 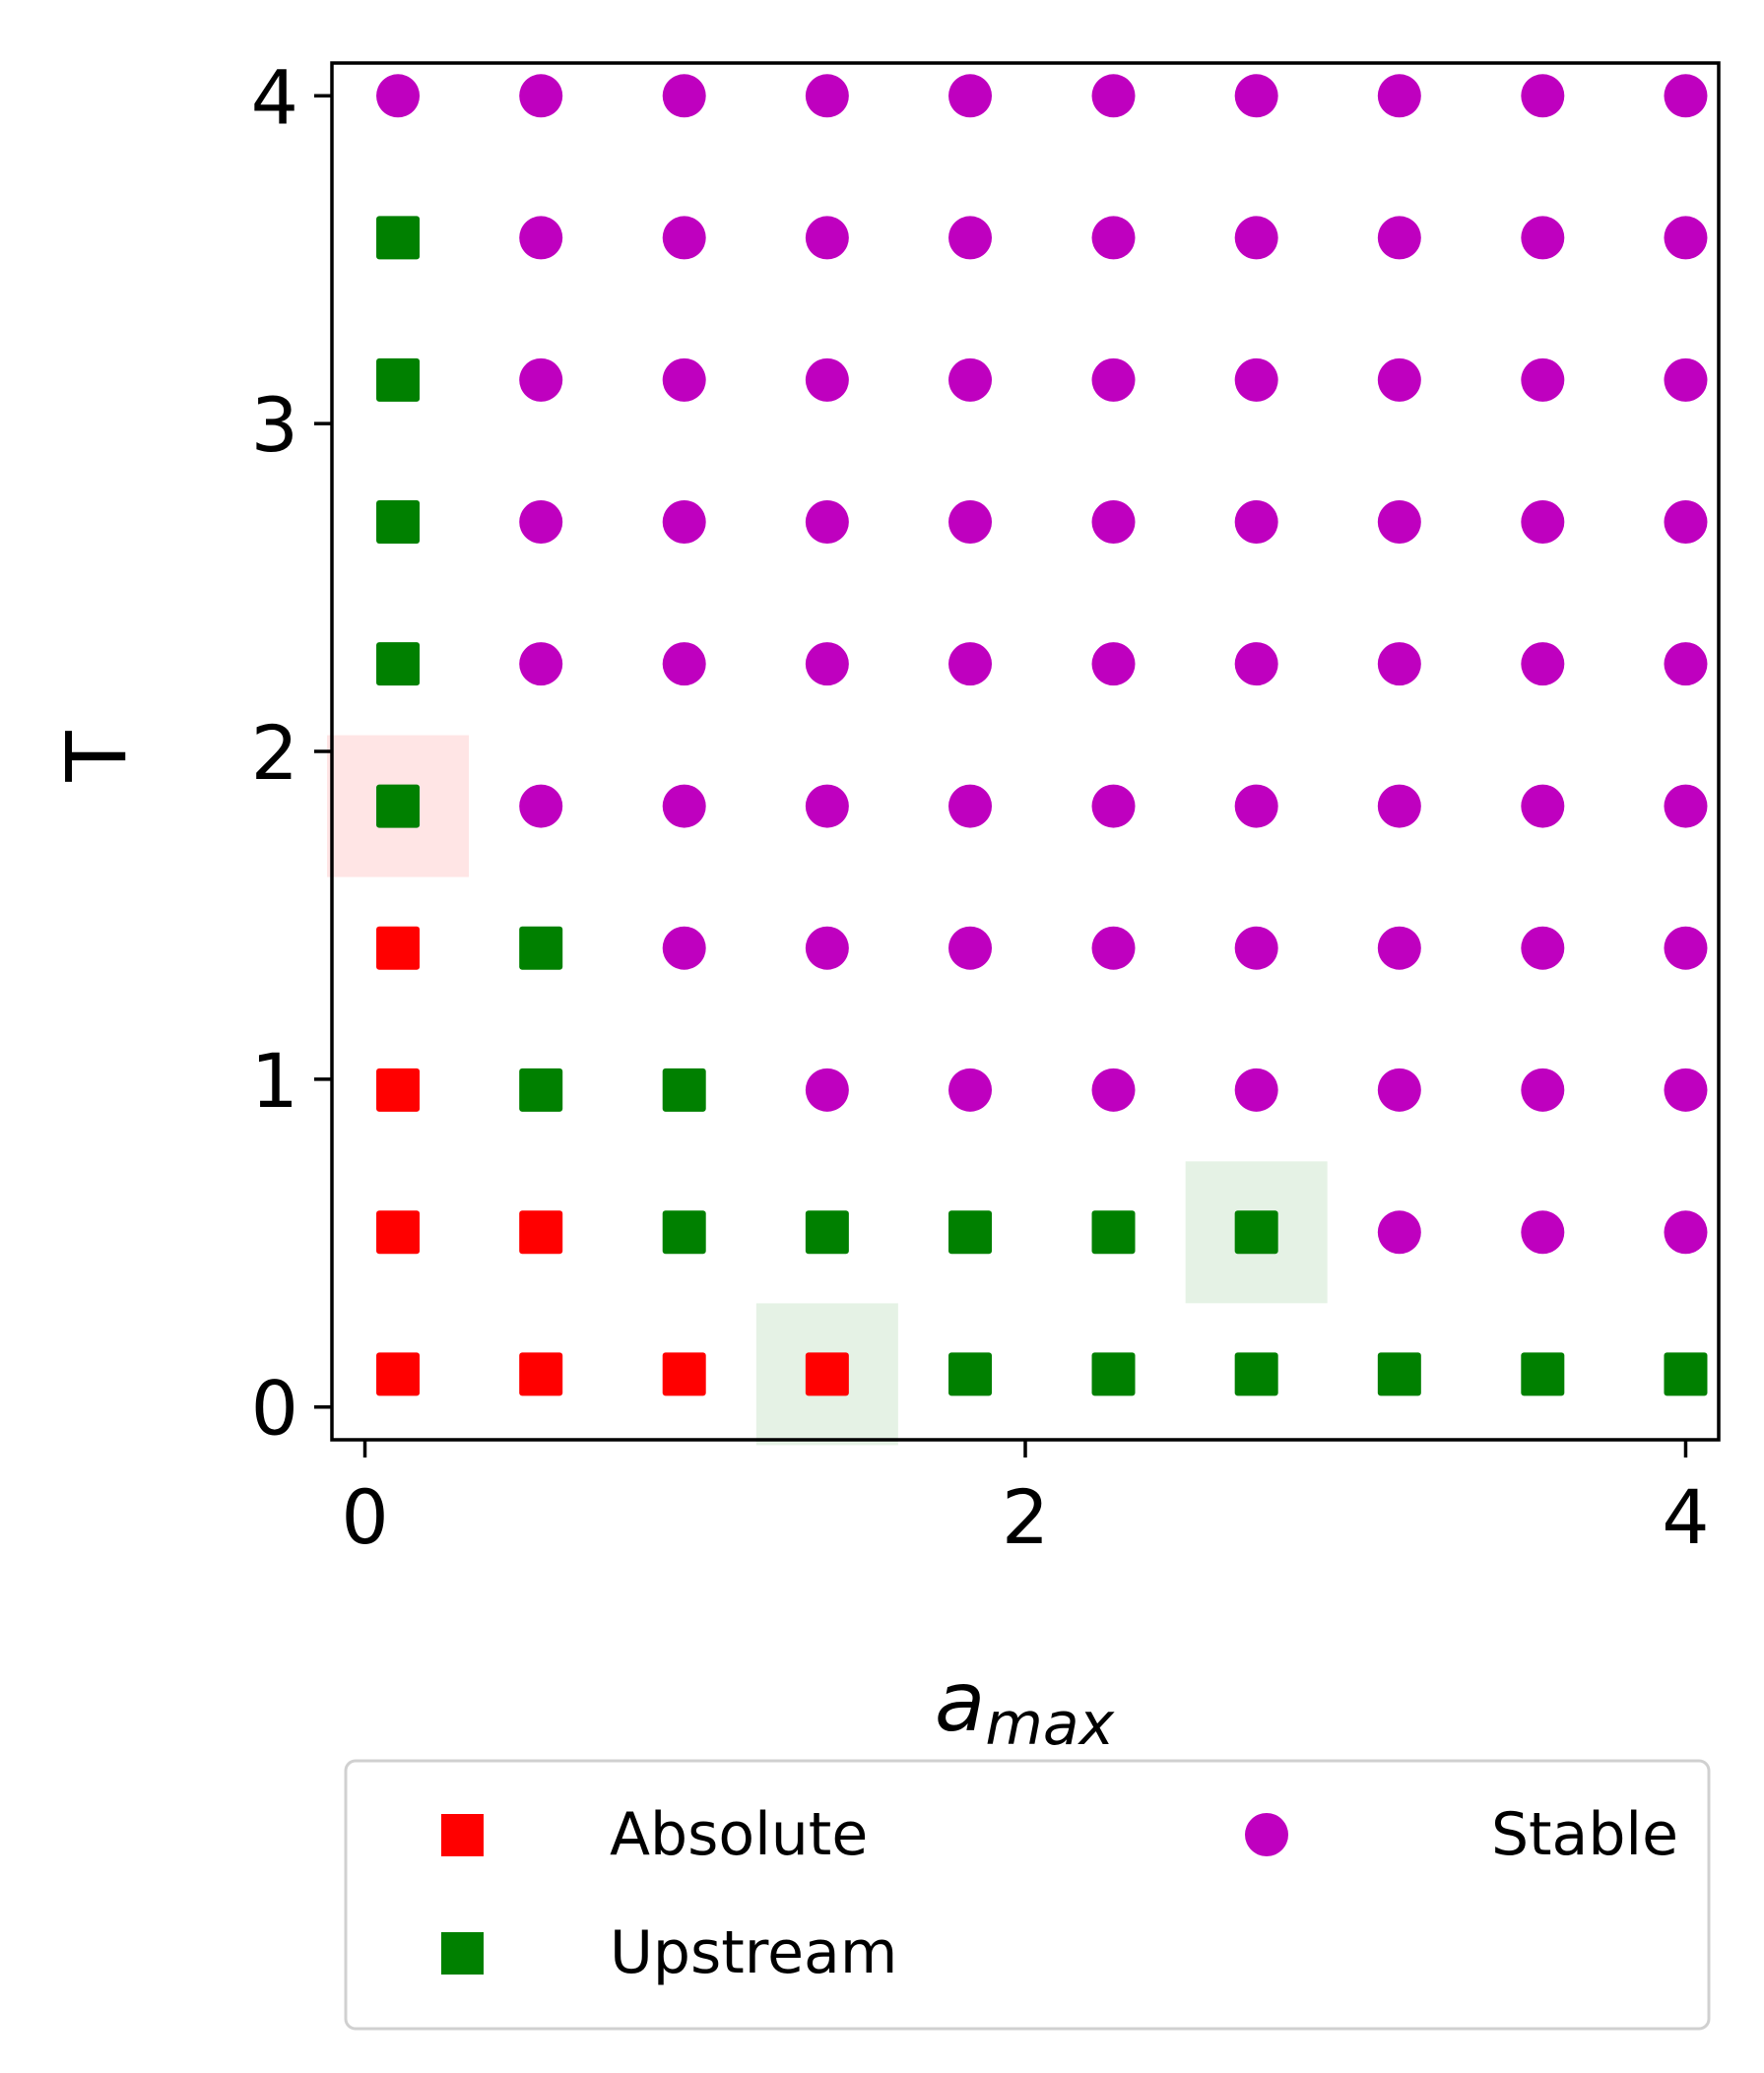 I want to click on legend-marker-stable, so click(x=1267, y=1835).